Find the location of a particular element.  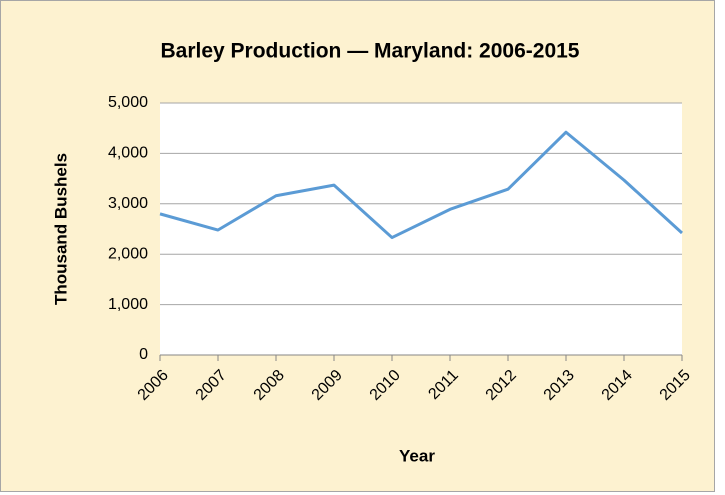

y-tick-label: 5,000 is located at coordinates (128, 102).